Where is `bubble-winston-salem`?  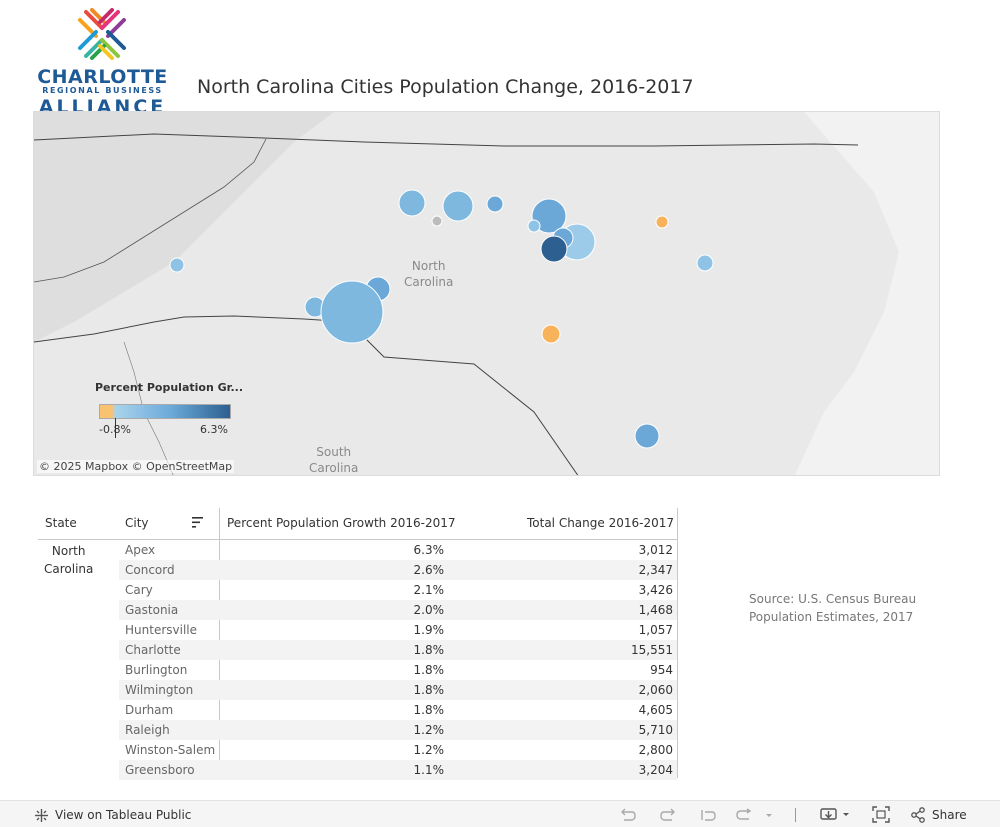 bubble-winston-salem is located at coordinates (412, 203).